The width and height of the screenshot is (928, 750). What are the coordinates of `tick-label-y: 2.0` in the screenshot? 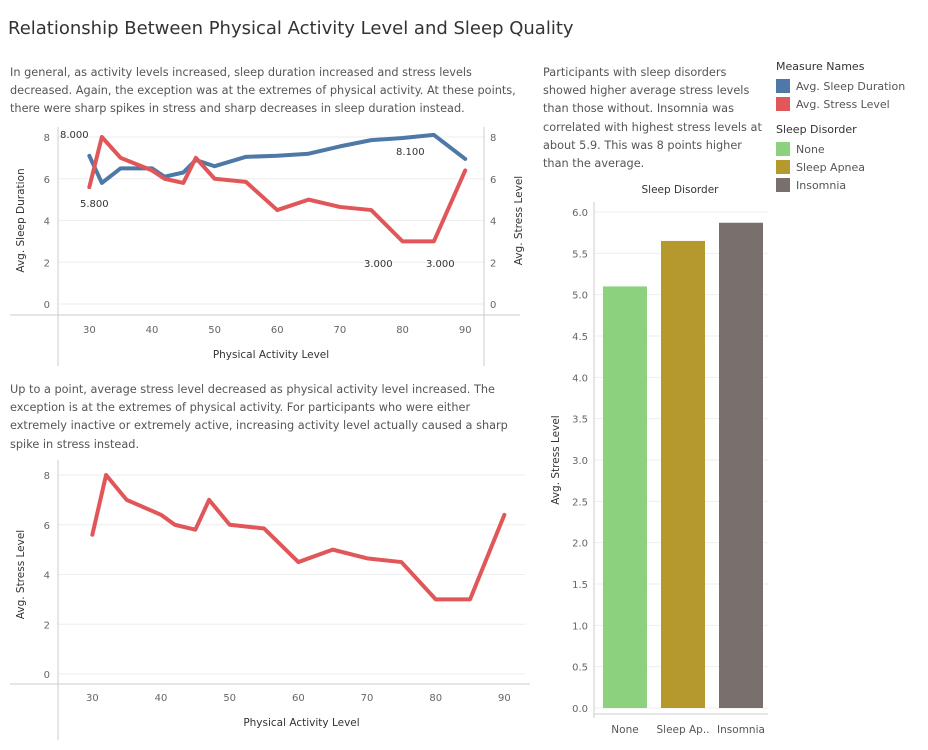 It's located at (580, 544).